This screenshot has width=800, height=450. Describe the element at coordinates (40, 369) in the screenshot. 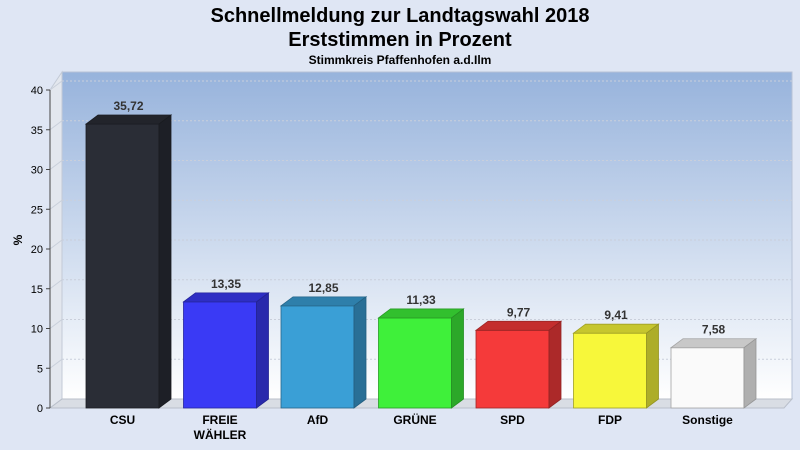

I see `y-tick-label: 5` at that location.